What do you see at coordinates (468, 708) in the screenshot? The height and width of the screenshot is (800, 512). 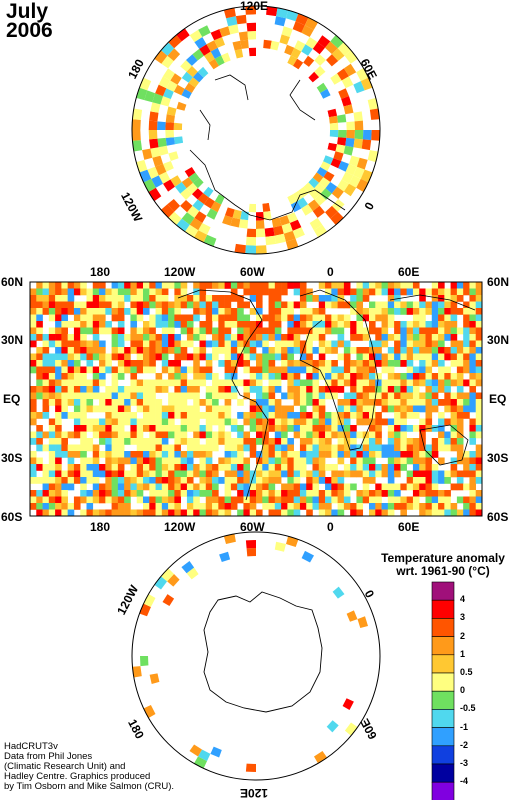 I see `legend-tick-label: -0.5` at bounding box center [468, 708].